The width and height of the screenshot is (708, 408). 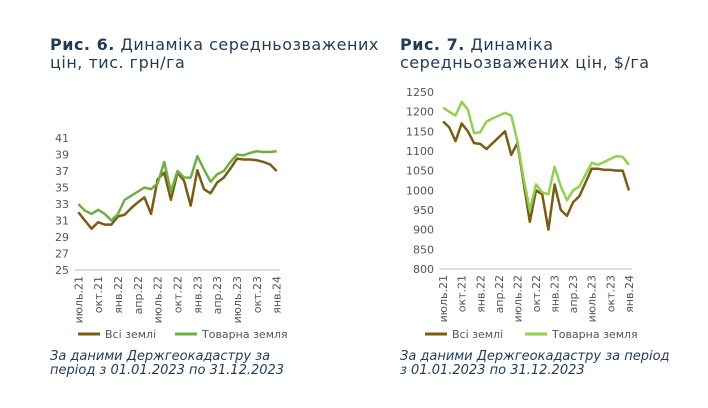 What do you see at coordinates (62, 254) in the screenshot?
I see `y-tick-label: 27` at bounding box center [62, 254].